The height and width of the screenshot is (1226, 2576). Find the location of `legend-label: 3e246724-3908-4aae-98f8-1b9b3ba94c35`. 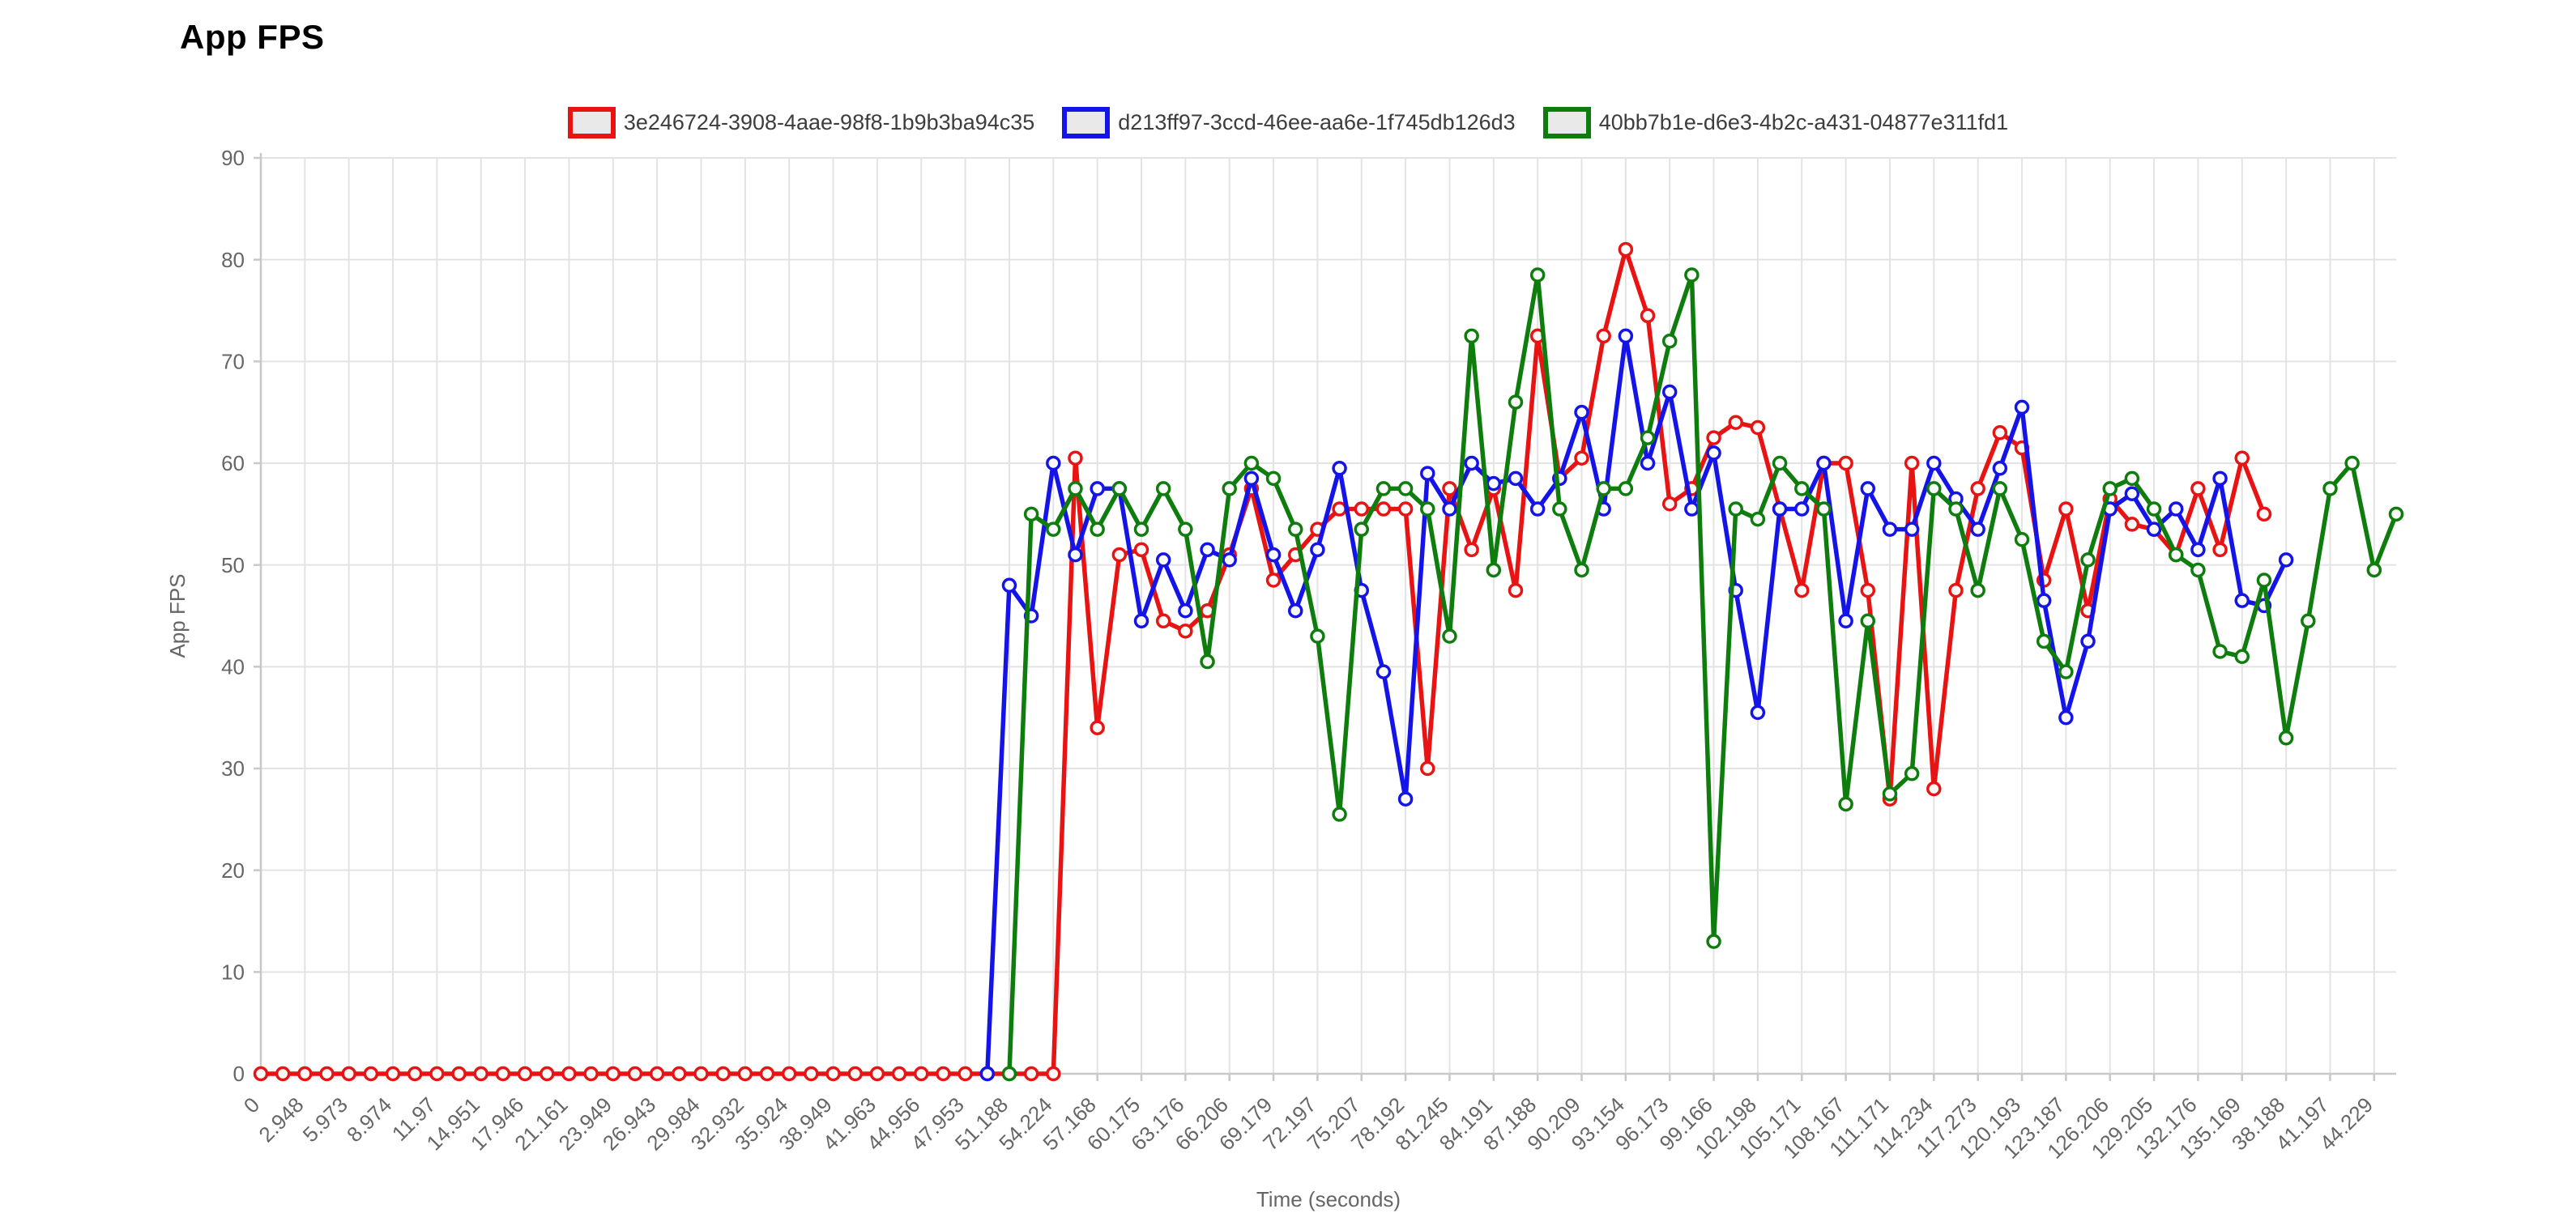

legend-label: 3e246724-3908-4aae-98f8-1b9b3ba94c35 is located at coordinates (829, 122).